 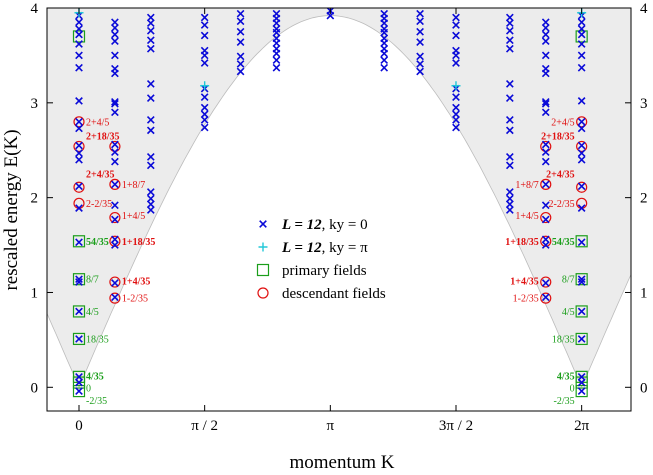 What do you see at coordinates (324, 248) in the screenshot?
I see `legend-entry: L = 12, ky = π` at bounding box center [324, 248].